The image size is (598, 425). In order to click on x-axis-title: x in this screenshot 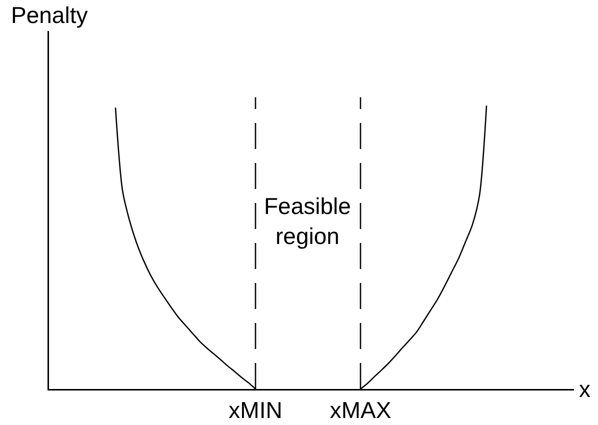, I will do `click(585, 389)`.